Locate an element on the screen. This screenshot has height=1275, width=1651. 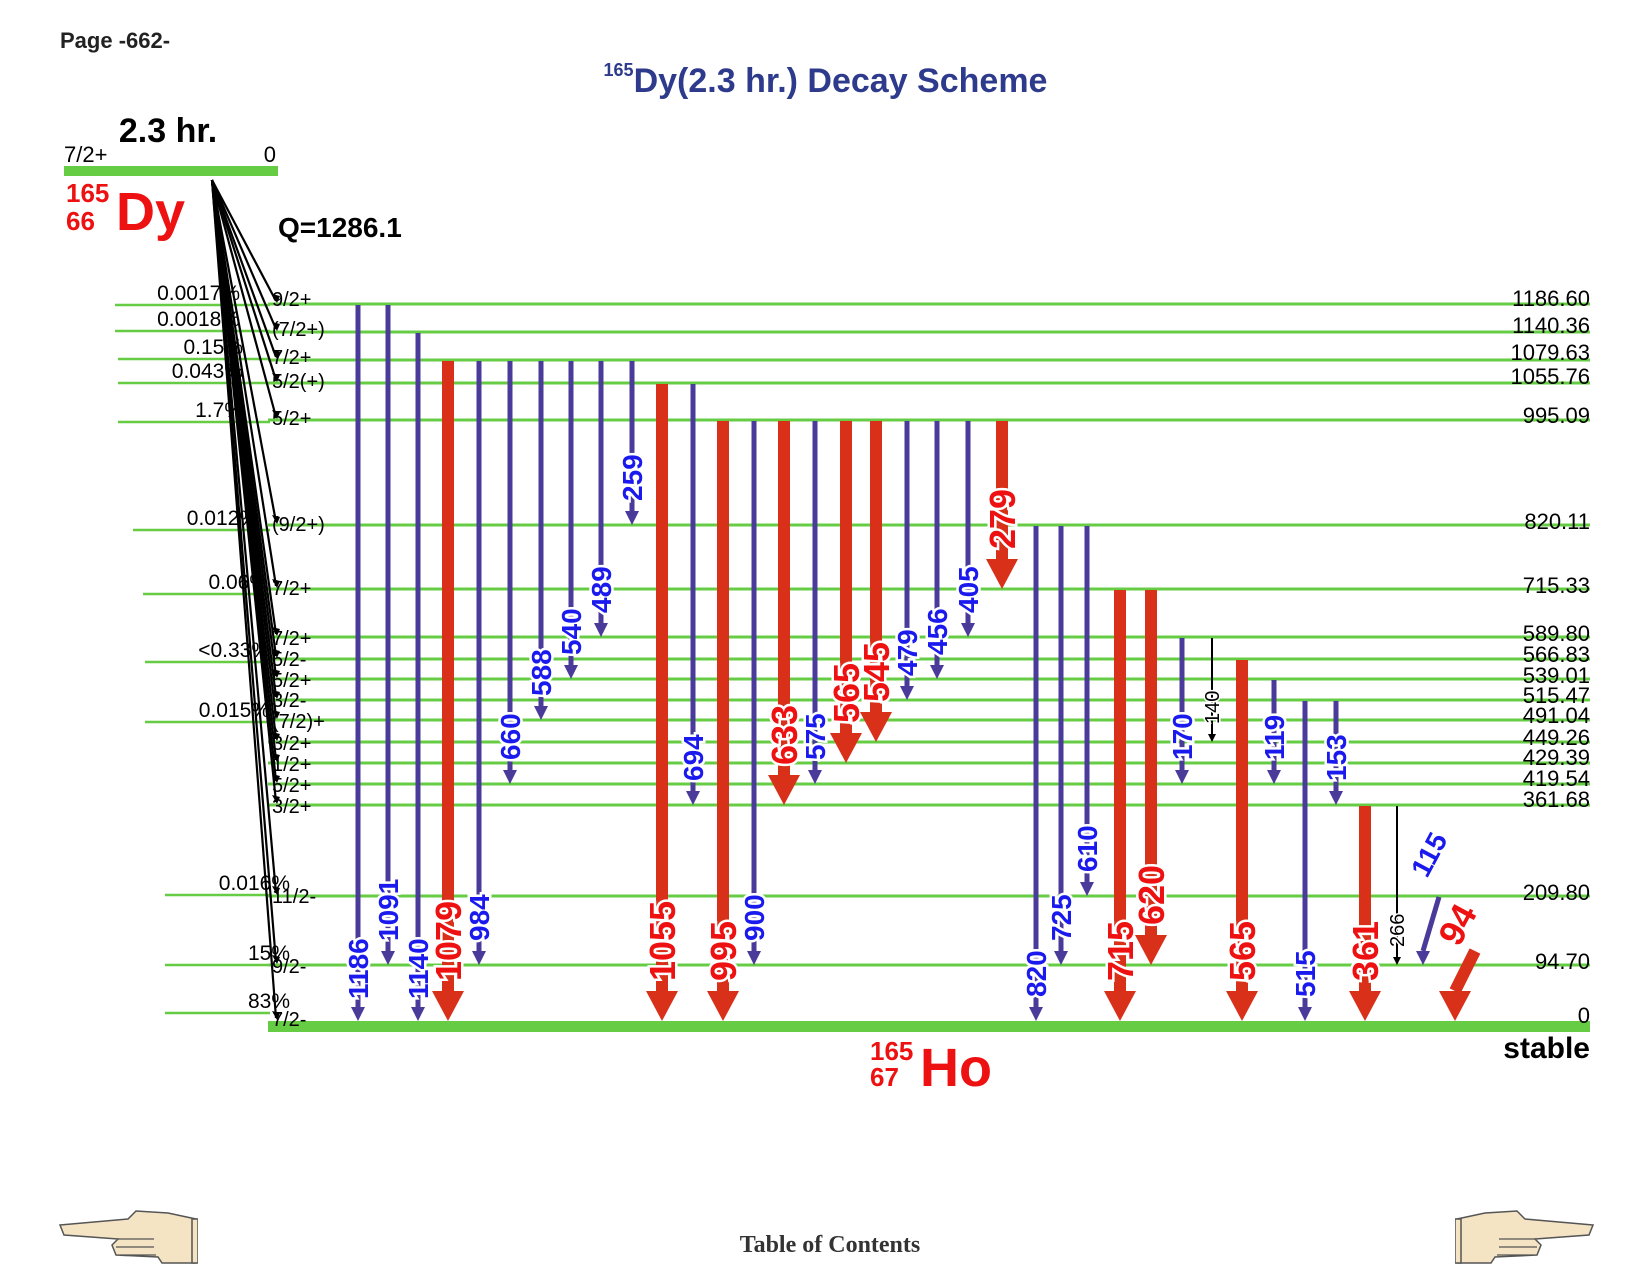
gamma-energy-label: 361 is located at coordinates (1365, 951).